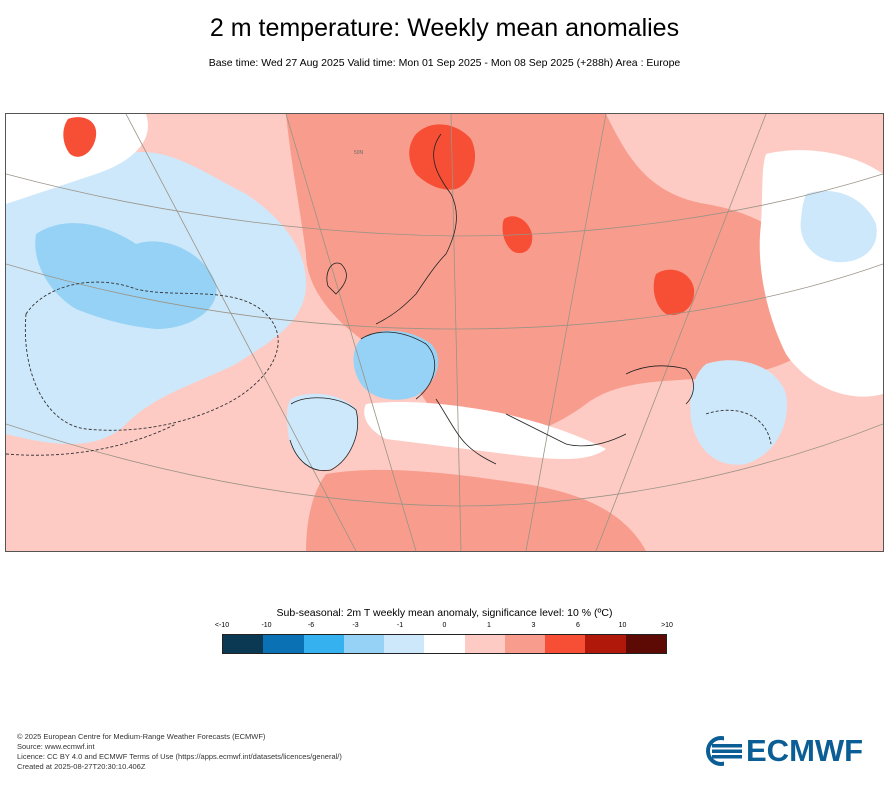  Describe the element at coordinates (400, 625) in the screenshot. I see `legend-tick-label: -1` at that location.